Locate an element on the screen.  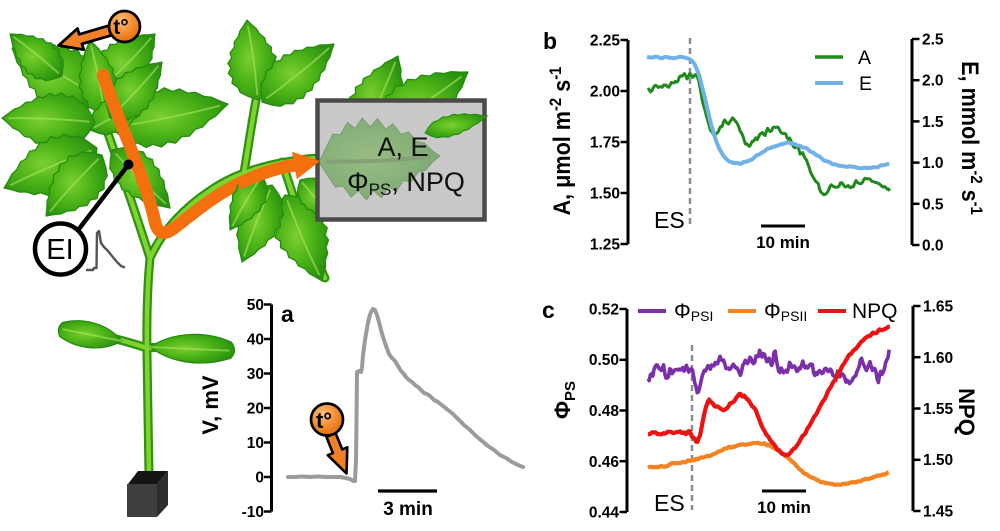
svg-text: 10 is located at coordinates (255, 443).